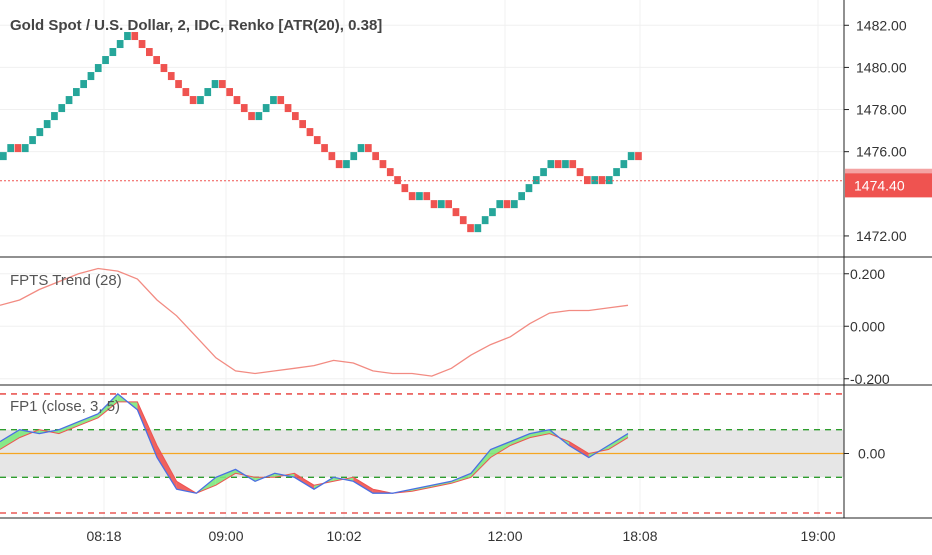  Describe the element at coordinates (460, 536) in the screenshot. I see `time-axis: 08:18 09:00 10:02 12:00 18:08 19:00` at that location.